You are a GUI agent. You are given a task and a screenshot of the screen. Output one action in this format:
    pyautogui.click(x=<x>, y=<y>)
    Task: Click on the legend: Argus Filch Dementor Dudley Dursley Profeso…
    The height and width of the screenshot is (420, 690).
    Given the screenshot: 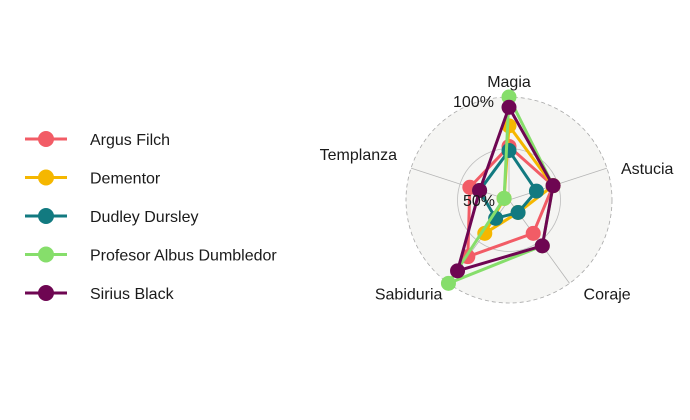 What is the action you would take?
    pyautogui.click(x=151, y=217)
    